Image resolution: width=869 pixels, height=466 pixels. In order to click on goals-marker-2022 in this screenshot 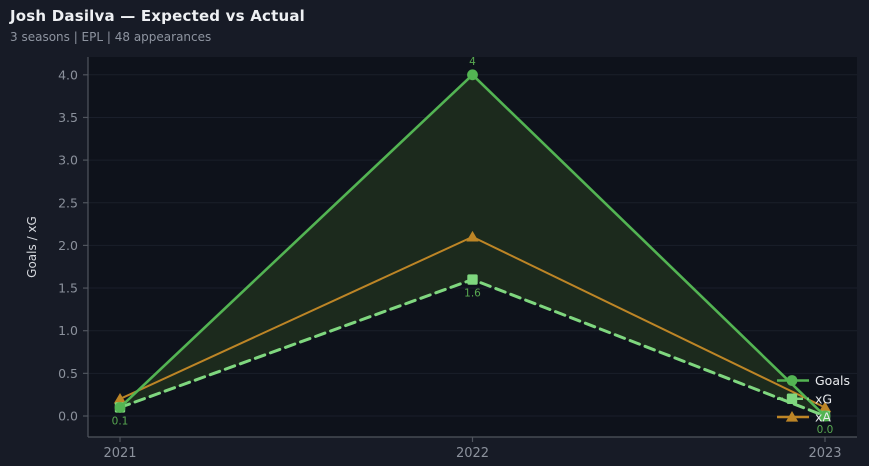, I will do `click(472, 75)`.